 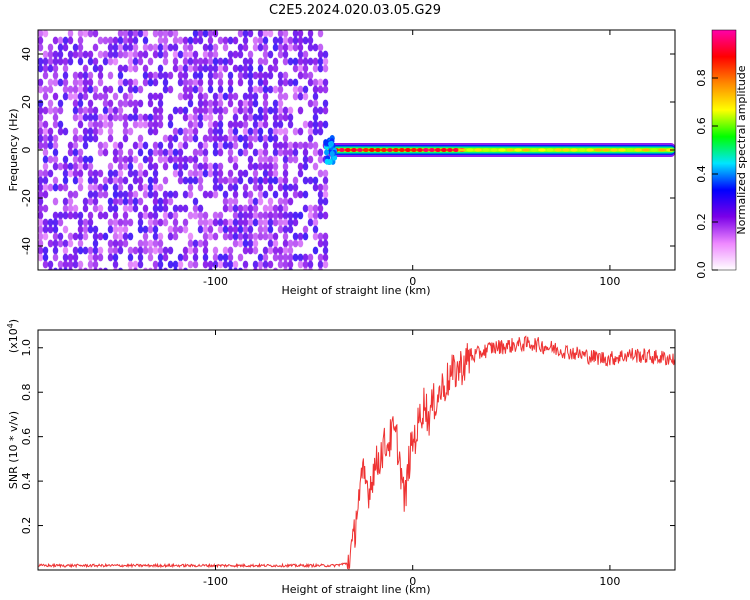 I want to click on spectrogram-x-label: Height of straight line (km), so click(x=355, y=290).